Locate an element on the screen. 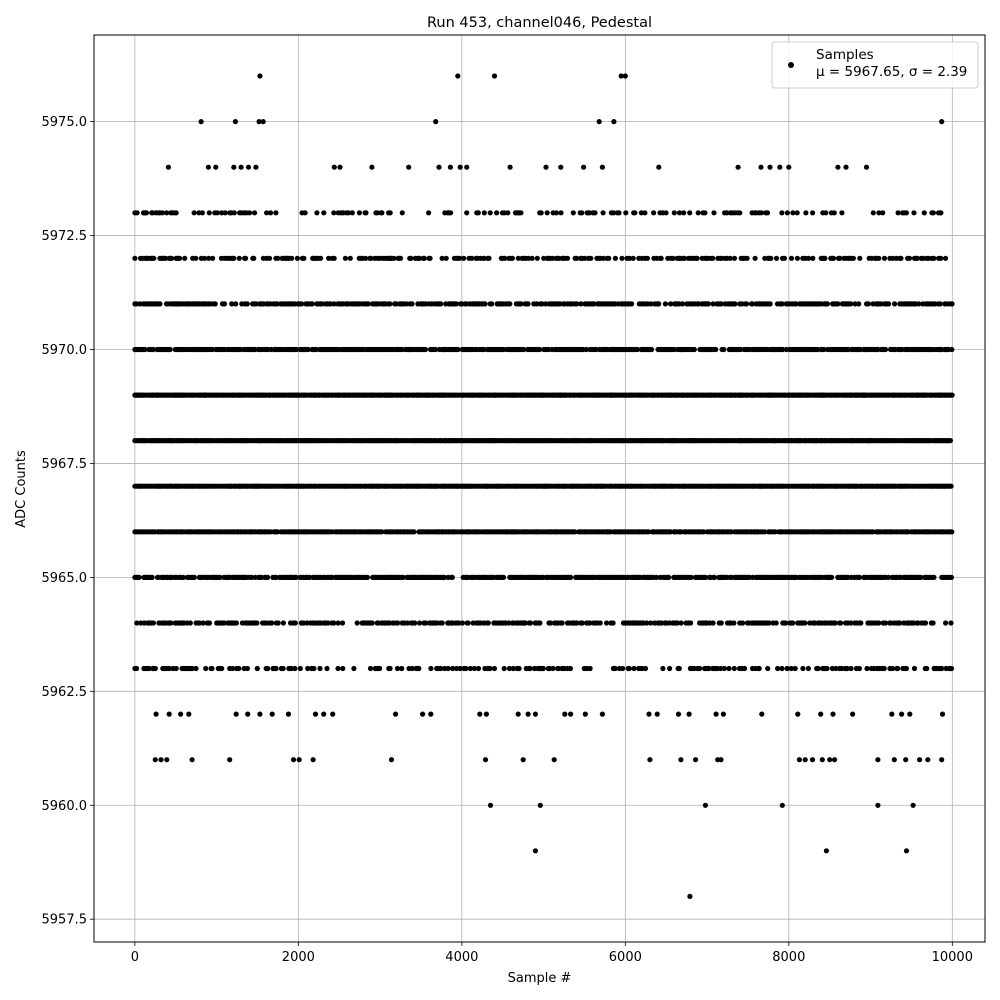 The height and width of the screenshot is (1000, 1000). legend: Samples μ = 5967.65, σ = 2.39 is located at coordinates (875, 65).